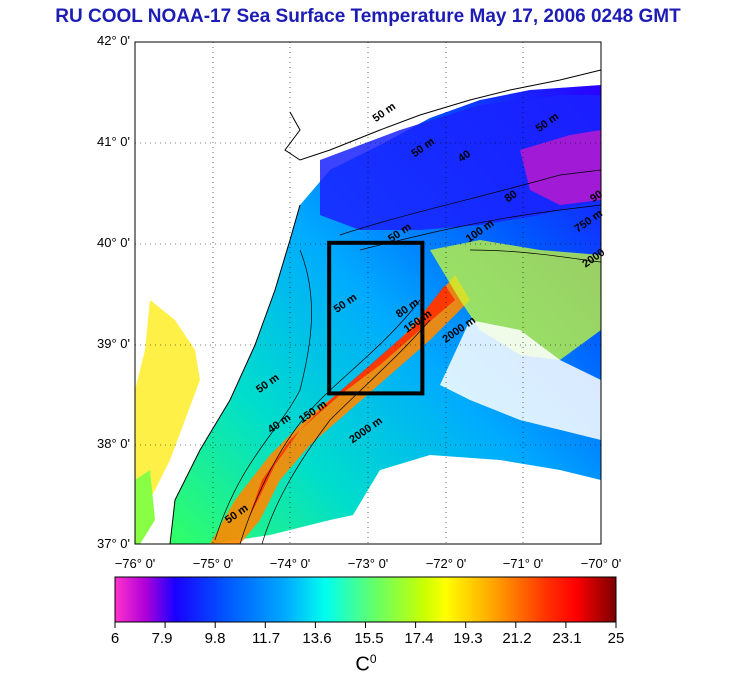 The width and height of the screenshot is (736, 680). I want to click on hot-core, so click(351, 402).